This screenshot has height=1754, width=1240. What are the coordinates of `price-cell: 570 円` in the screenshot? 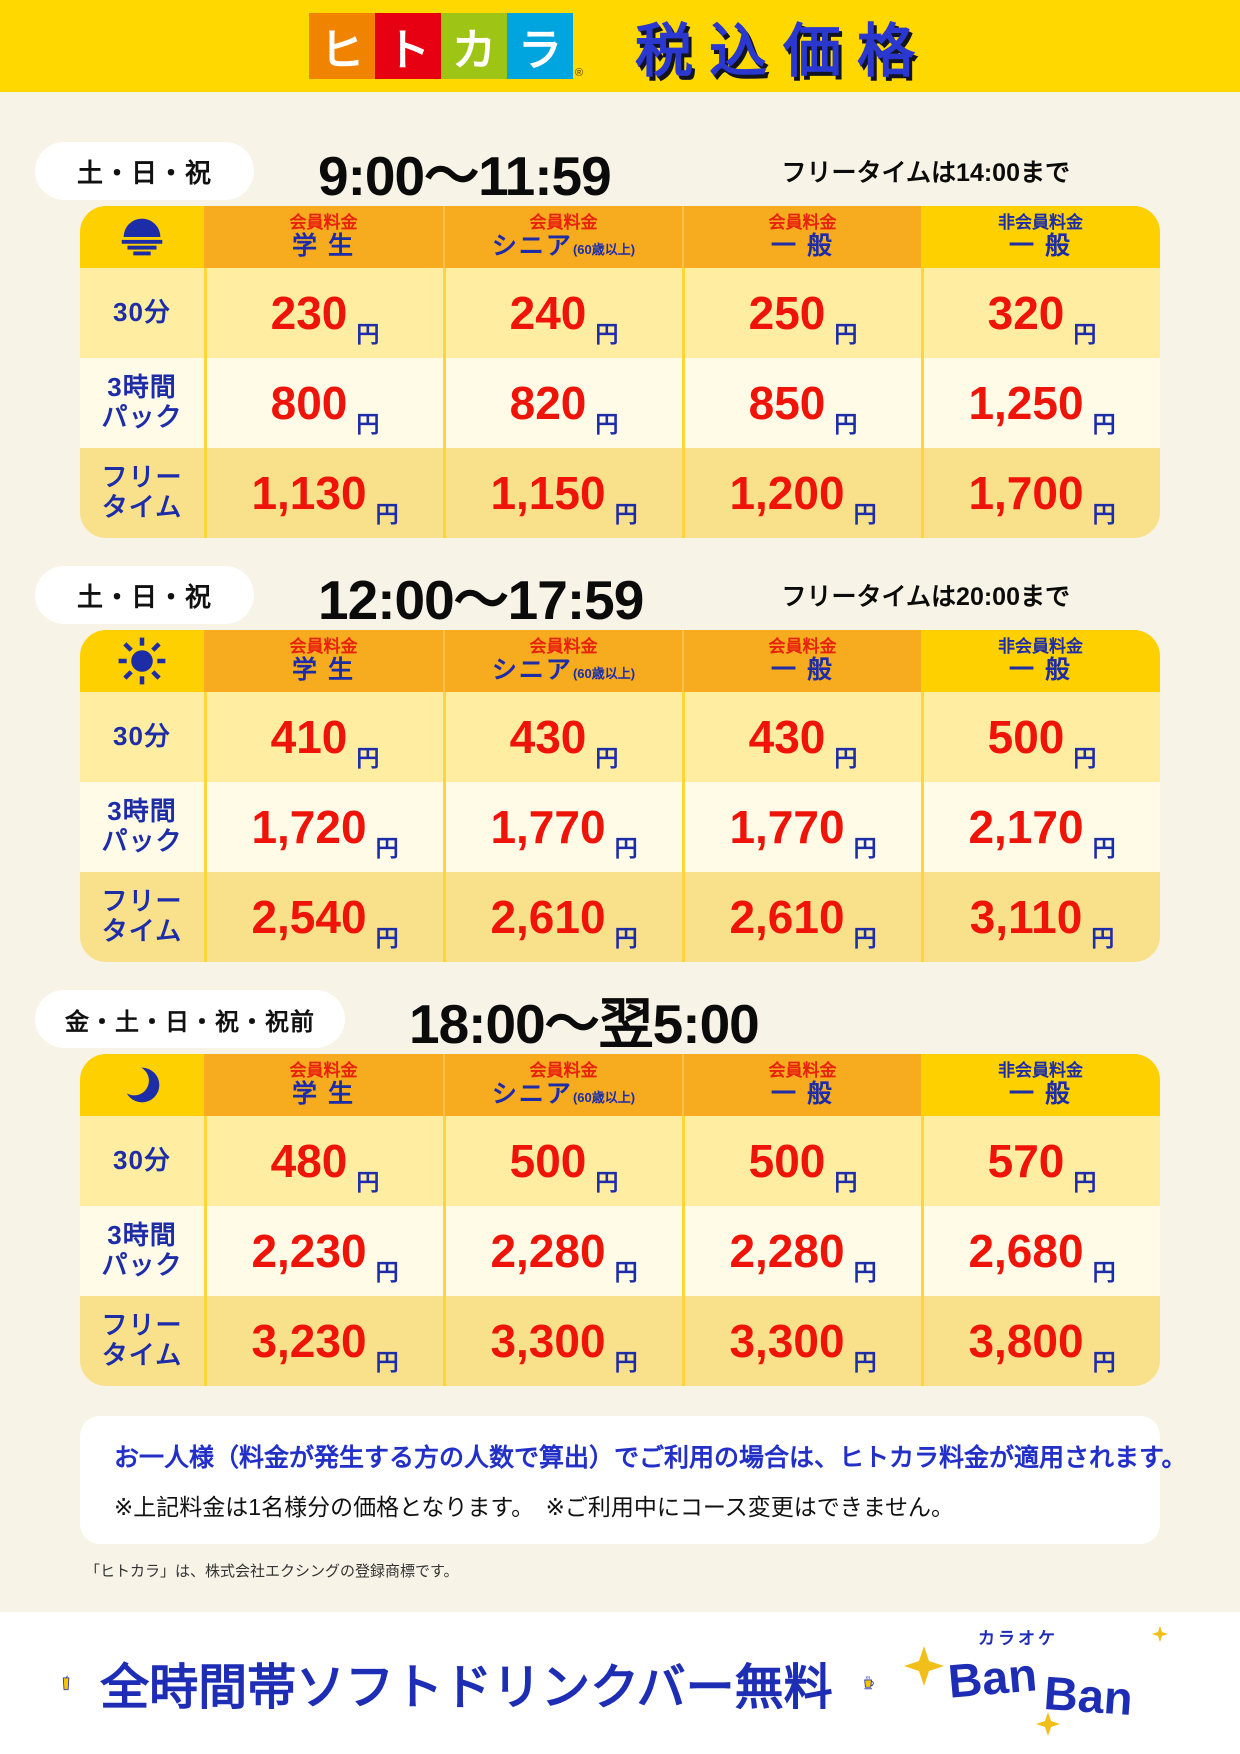 It's located at (1040, 1161).